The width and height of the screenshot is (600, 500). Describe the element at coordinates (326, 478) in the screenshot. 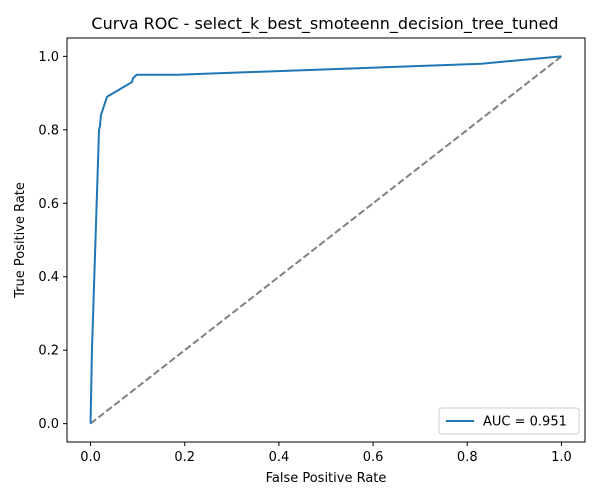

I see `x-axis-label: False Positive Rate` at that location.